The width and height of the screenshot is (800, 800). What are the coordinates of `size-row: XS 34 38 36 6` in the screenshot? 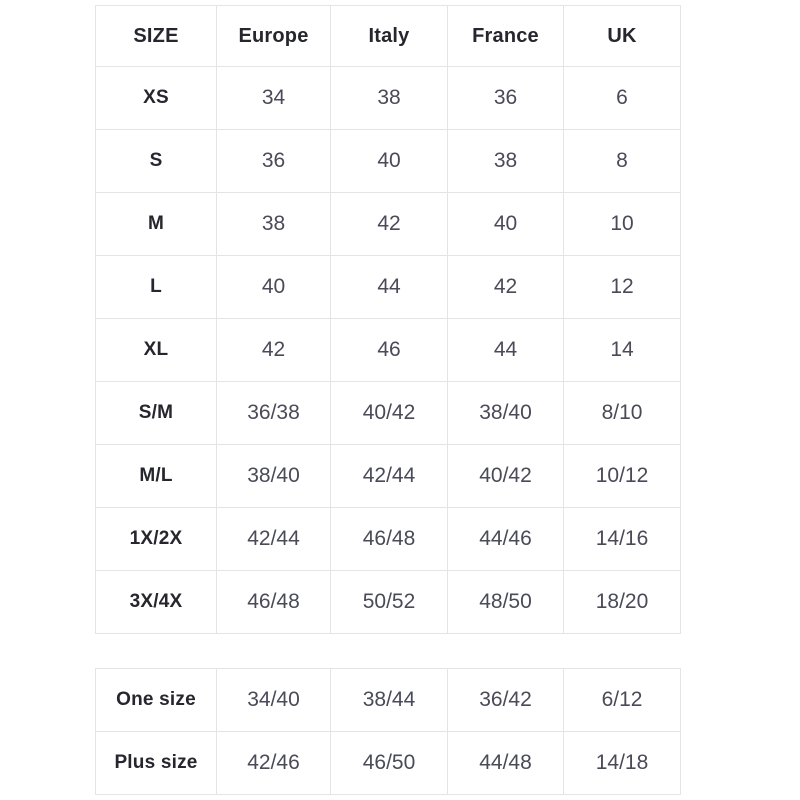 It's located at (388, 98).